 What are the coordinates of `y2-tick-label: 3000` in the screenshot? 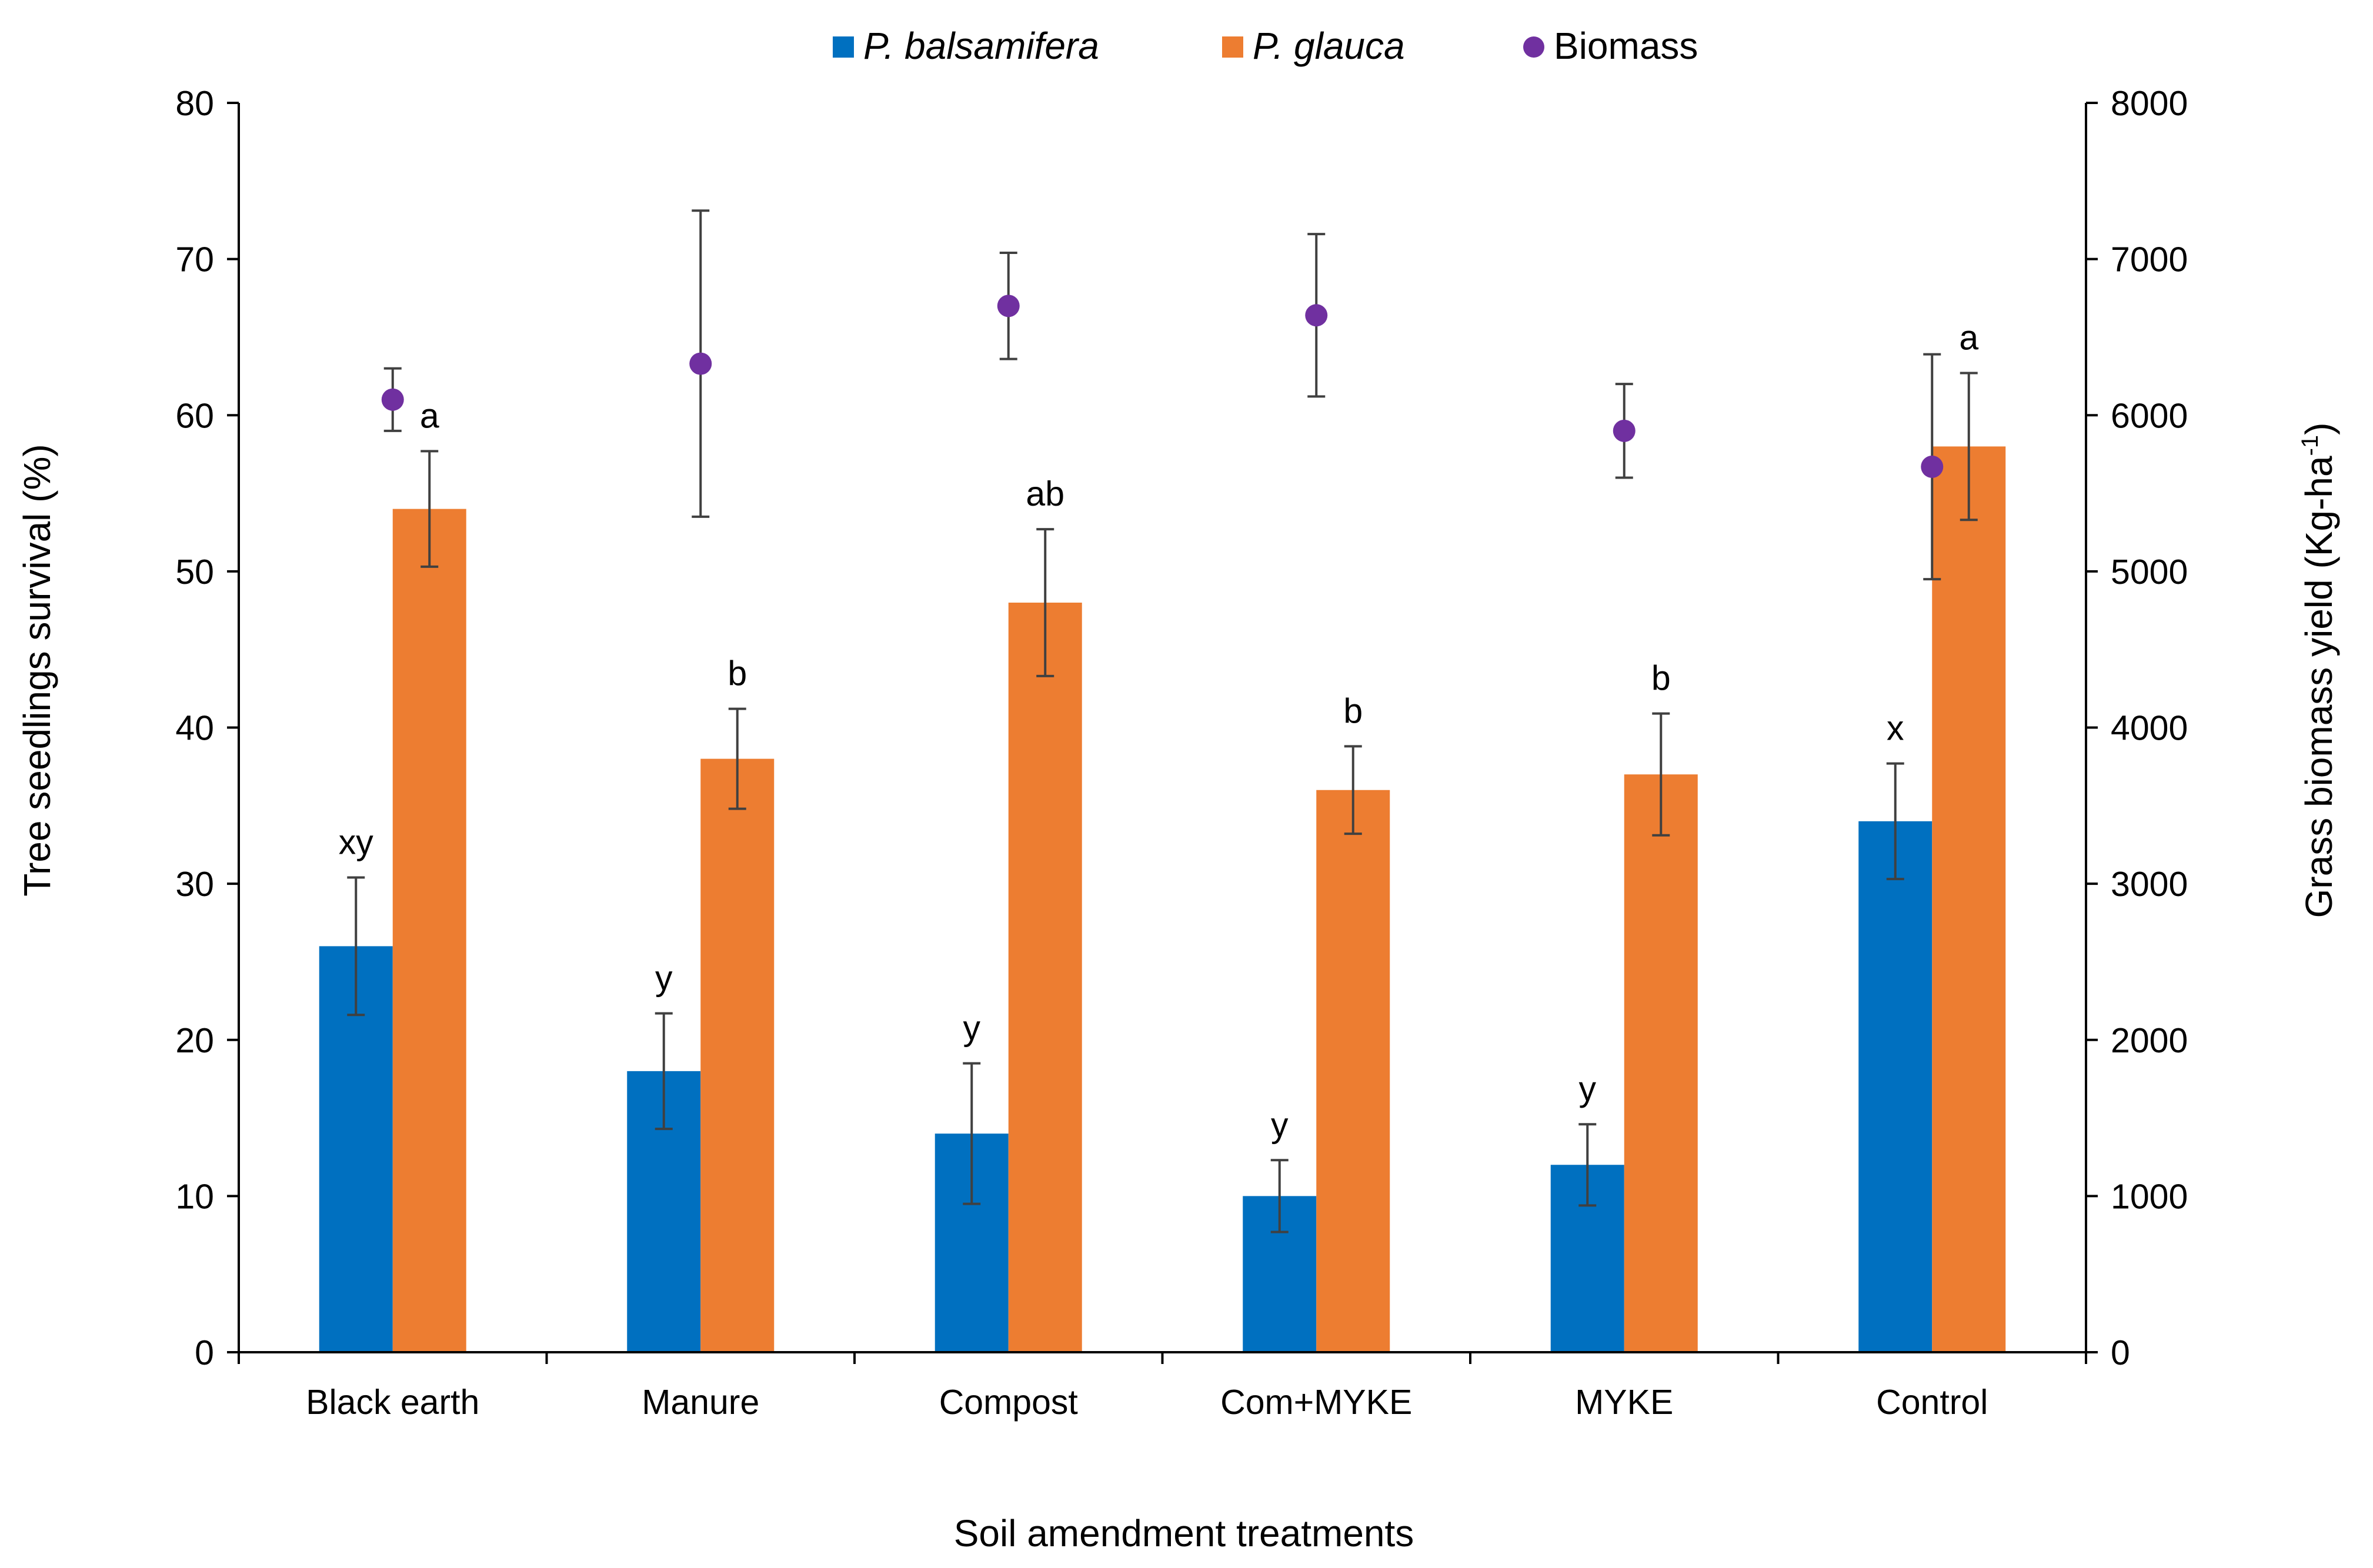 It's located at (2149, 884).